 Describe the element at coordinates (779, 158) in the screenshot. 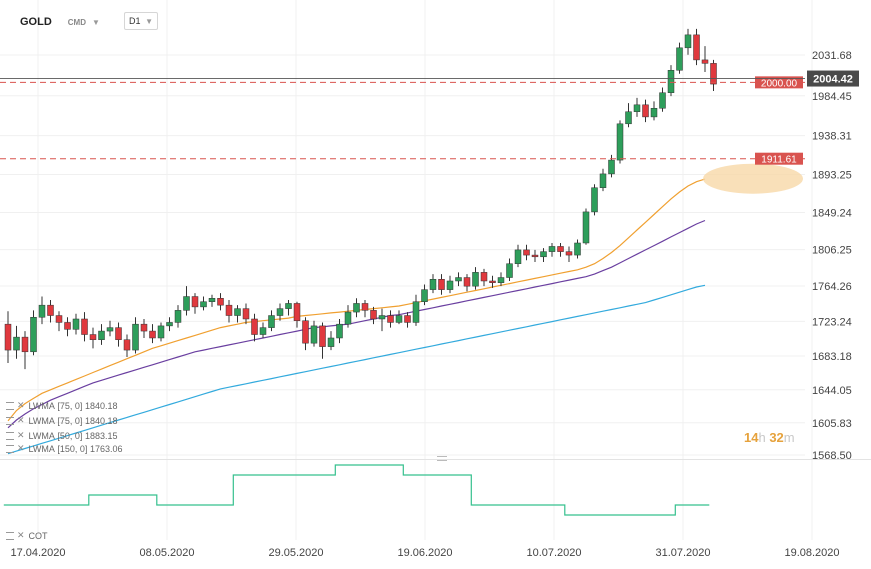

I see `level-tag` at that location.